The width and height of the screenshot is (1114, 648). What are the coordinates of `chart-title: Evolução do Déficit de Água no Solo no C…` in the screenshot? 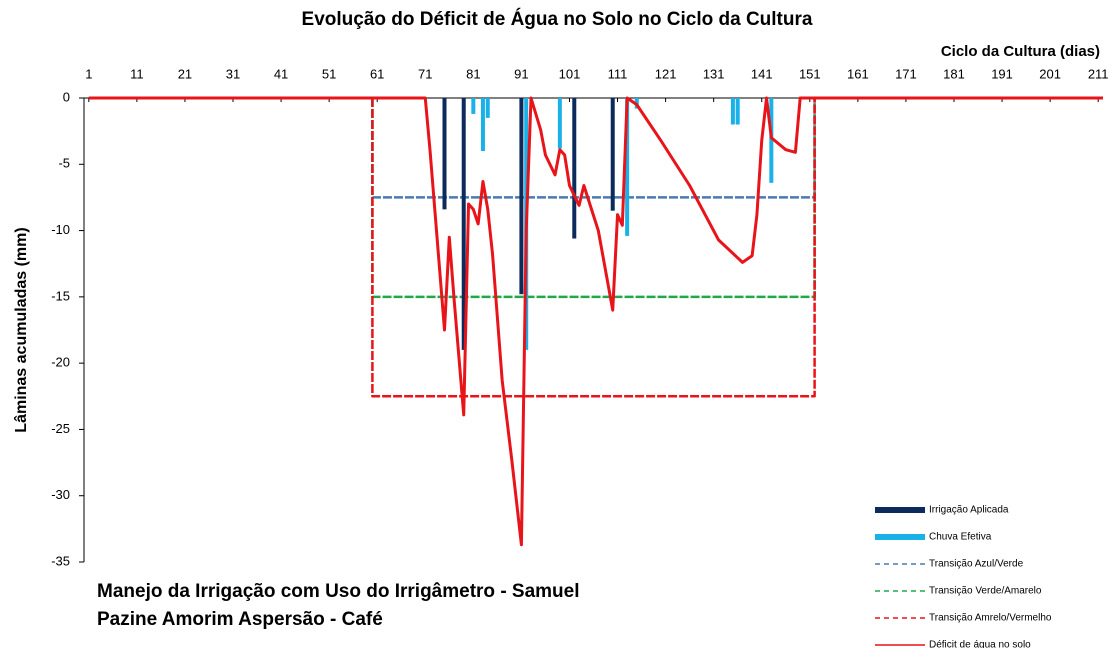 It's located at (557, 19).